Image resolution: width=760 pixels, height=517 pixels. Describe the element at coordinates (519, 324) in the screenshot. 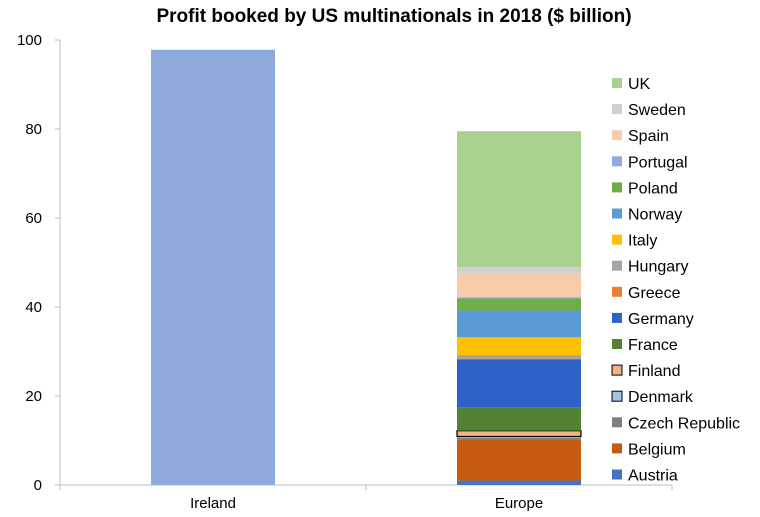

I see `bar-segment-norway` at that location.